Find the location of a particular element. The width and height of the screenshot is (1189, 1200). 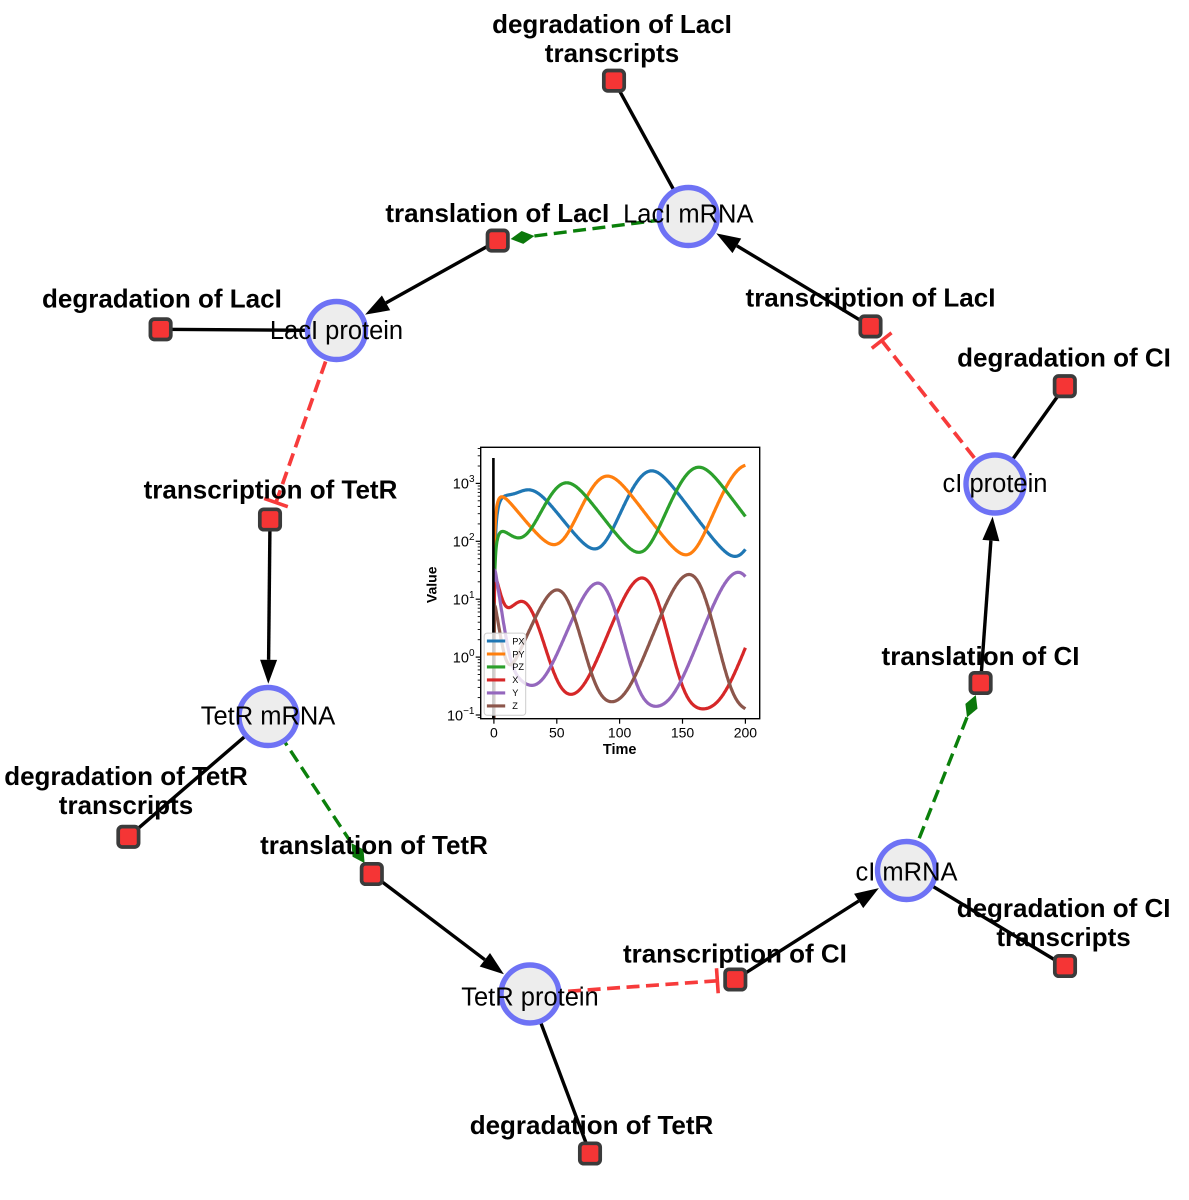

svg-text: 100 is located at coordinates (620, 732).